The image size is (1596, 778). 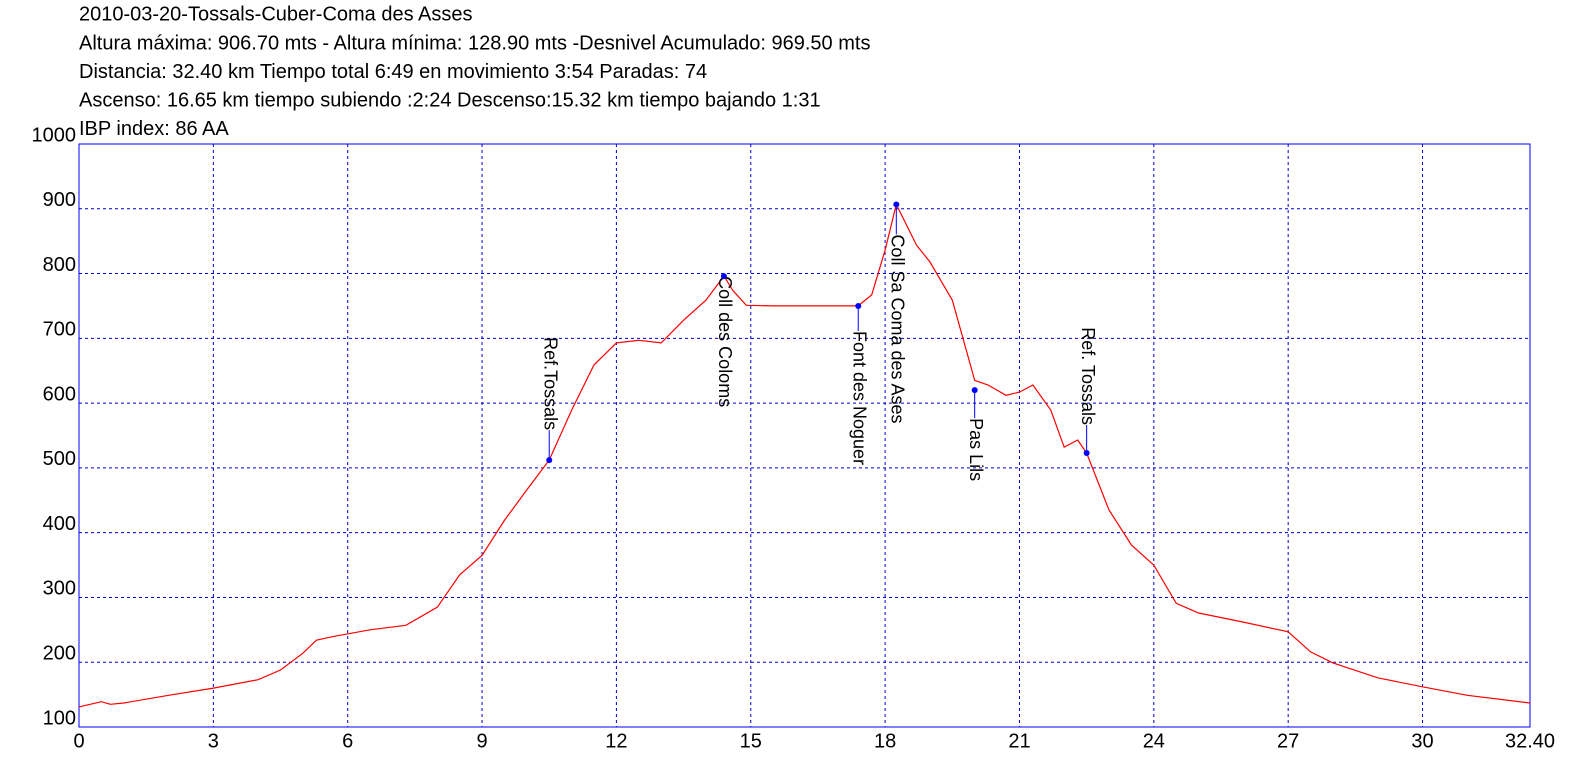 What do you see at coordinates (898, 328) in the screenshot?
I see `annotation-label: Coll Sa Coma des Ases` at bounding box center [898, 328].